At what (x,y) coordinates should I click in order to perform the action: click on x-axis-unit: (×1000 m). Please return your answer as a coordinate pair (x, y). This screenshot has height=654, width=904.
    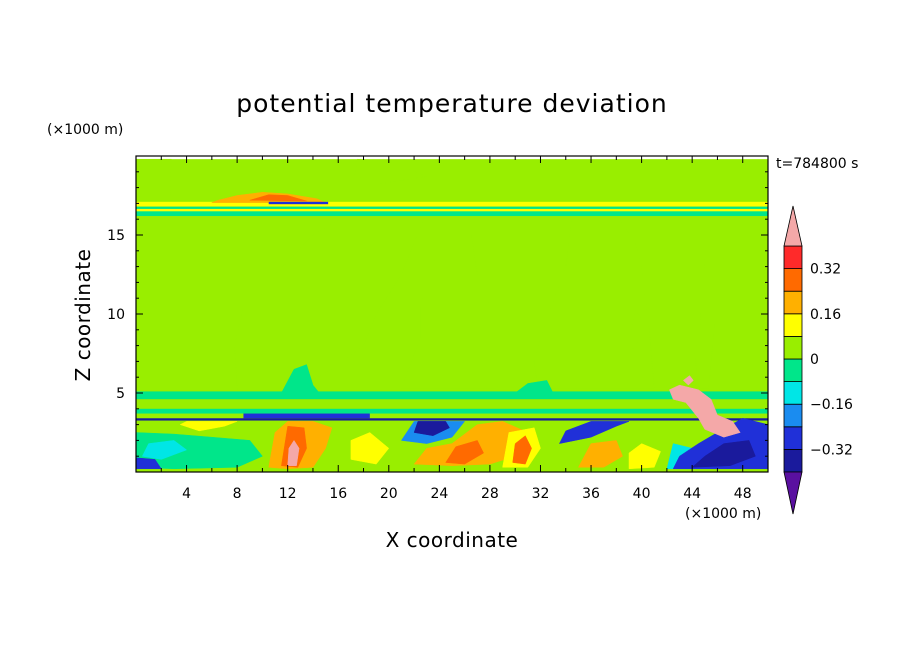
    Looking at the image, I should click on (723, 514).